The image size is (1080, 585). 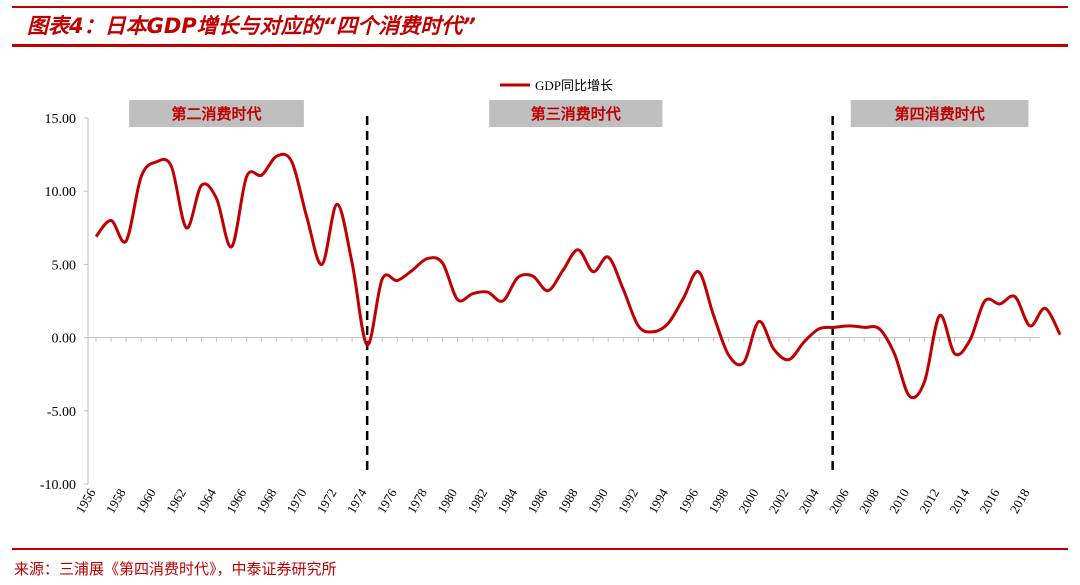 I want to click on page-title: 图表4：日本GDP增长与对应的“四个消费时代”, so click(x=251, y=26).